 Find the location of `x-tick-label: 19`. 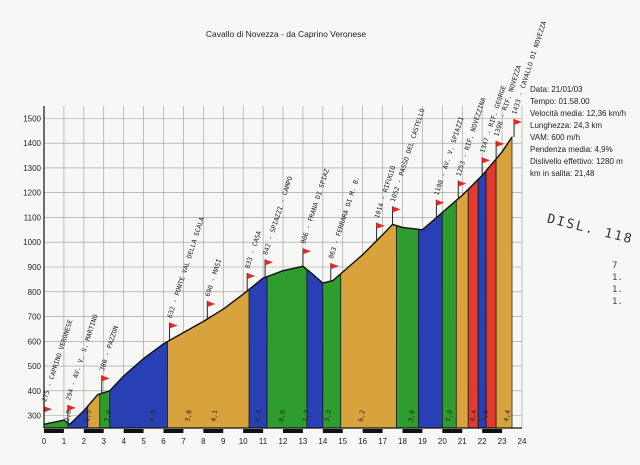

x-tick-label: 19 is located at coordinates (422, 441).